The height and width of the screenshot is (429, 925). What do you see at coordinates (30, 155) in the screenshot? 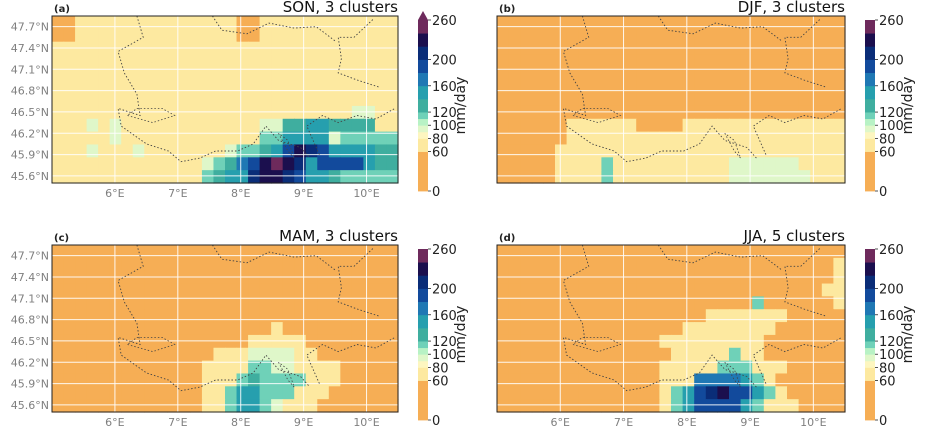
I see `y-tick-label: 45.9°N` at bounding box center [30, 155].